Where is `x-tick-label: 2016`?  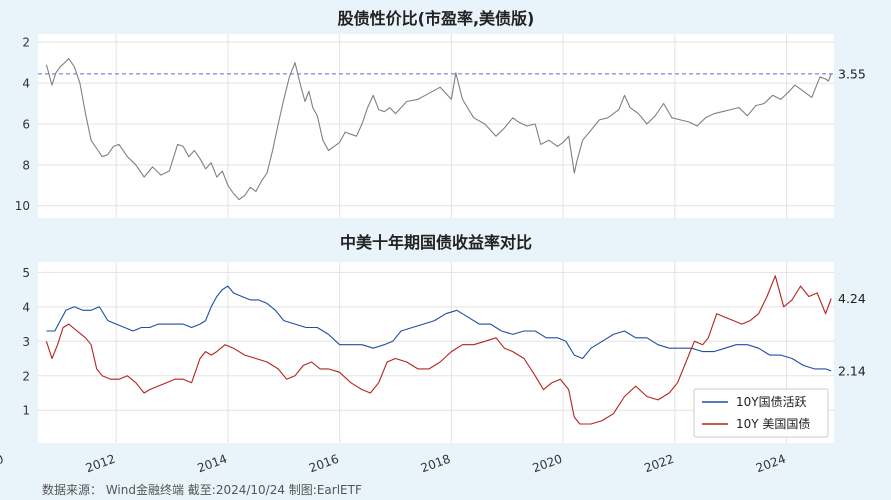
x-tick-label: 2016 is located at coordinates (323, 464).